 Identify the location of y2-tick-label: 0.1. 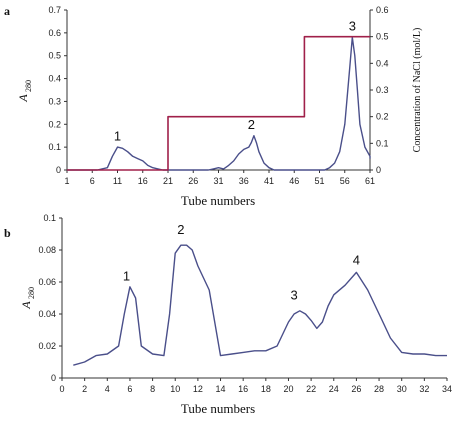
(382, 143).